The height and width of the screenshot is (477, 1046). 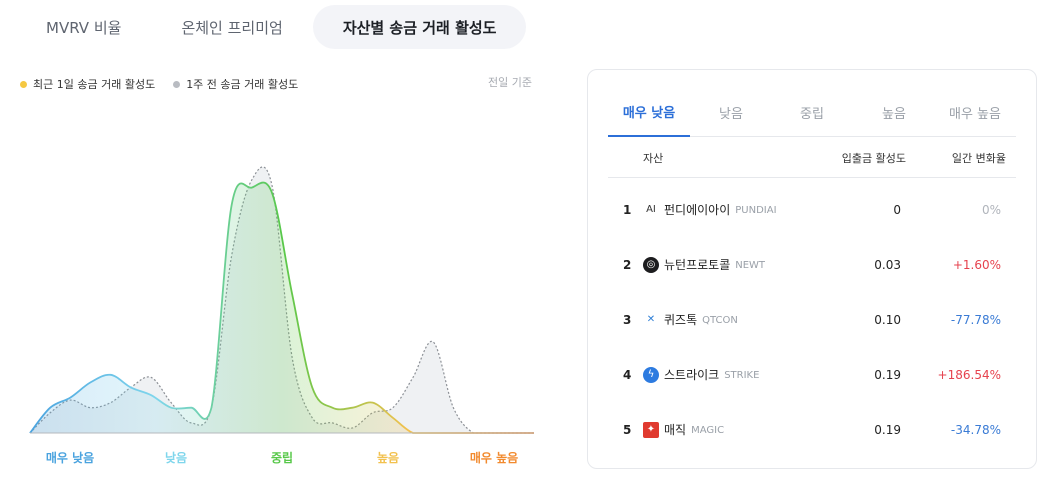 What do you see at coordinates (991, 209) in the screenshot?
I see `daily-change: 0%` at bounding box center [991, 209].